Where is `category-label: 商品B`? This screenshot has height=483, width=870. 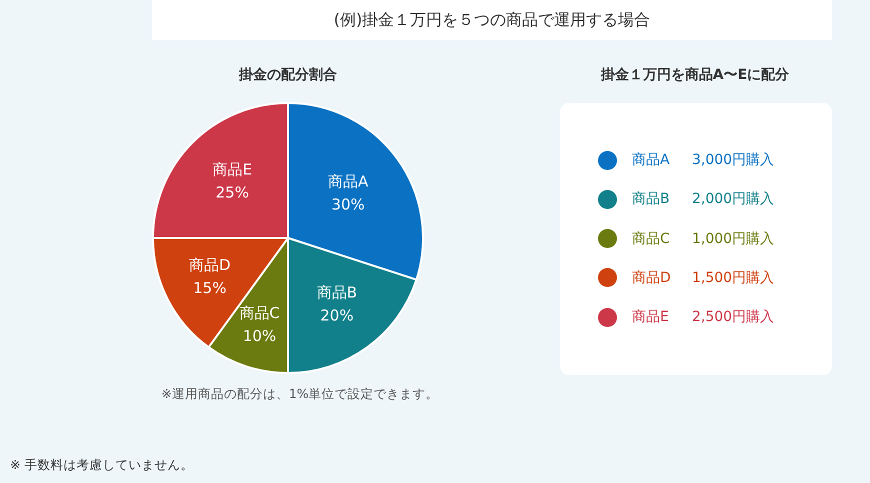
category-label: 商品B is located at coordinates (651, 199).